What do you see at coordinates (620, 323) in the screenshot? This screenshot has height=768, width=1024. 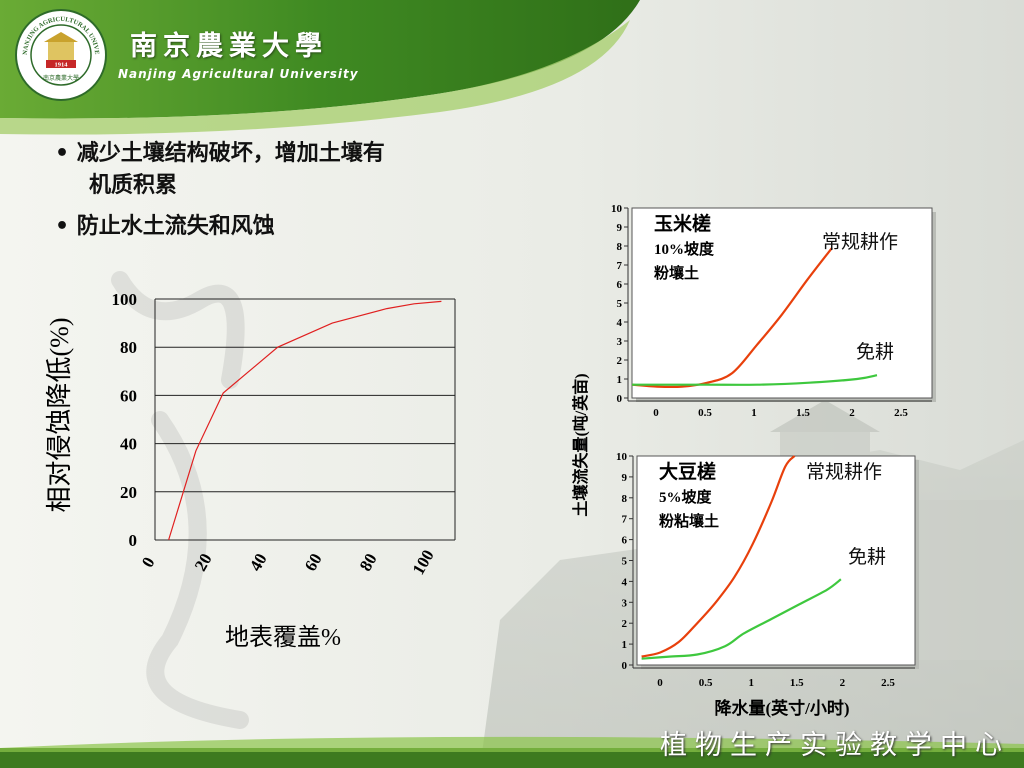 I see `panel-corn-y-tick-label: 4` at bounding box center [620, 323].